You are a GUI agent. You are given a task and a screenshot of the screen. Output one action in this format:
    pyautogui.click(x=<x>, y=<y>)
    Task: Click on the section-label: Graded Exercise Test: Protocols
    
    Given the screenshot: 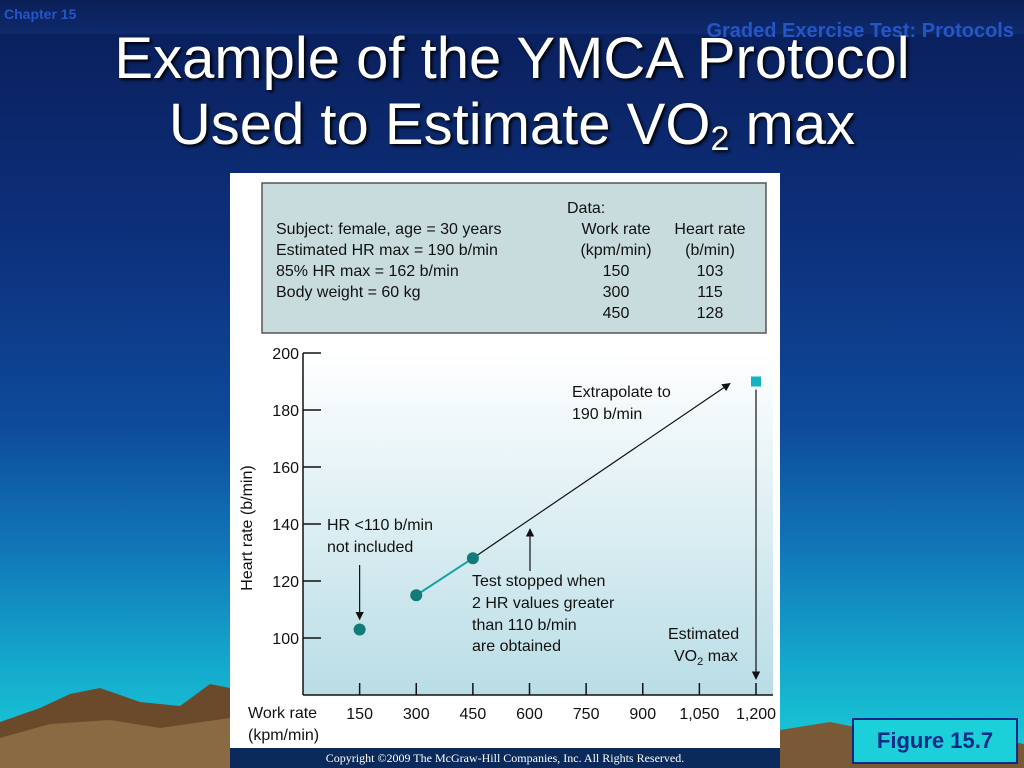 What is the action you would take?
    pyautogui.click(x=860, y=31)
    